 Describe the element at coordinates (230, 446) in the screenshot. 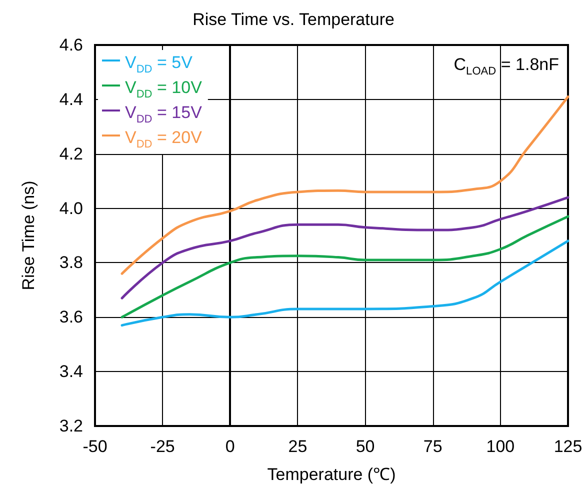

I see `x-tick-label: 0` at that location.